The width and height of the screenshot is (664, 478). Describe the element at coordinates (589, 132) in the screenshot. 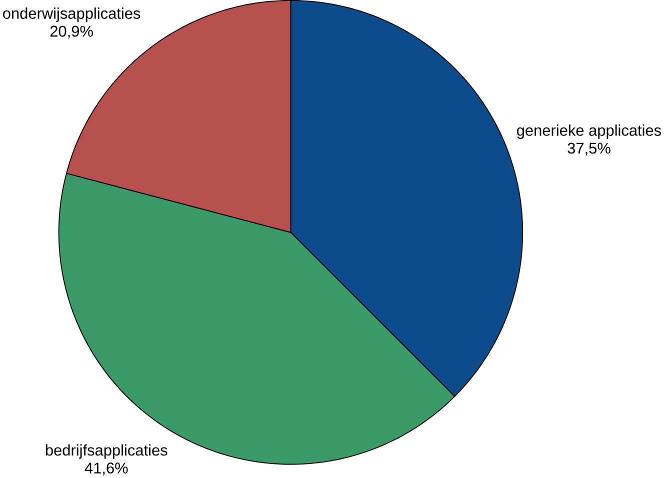

I see `slice-label: generieke applicaties` at that location.